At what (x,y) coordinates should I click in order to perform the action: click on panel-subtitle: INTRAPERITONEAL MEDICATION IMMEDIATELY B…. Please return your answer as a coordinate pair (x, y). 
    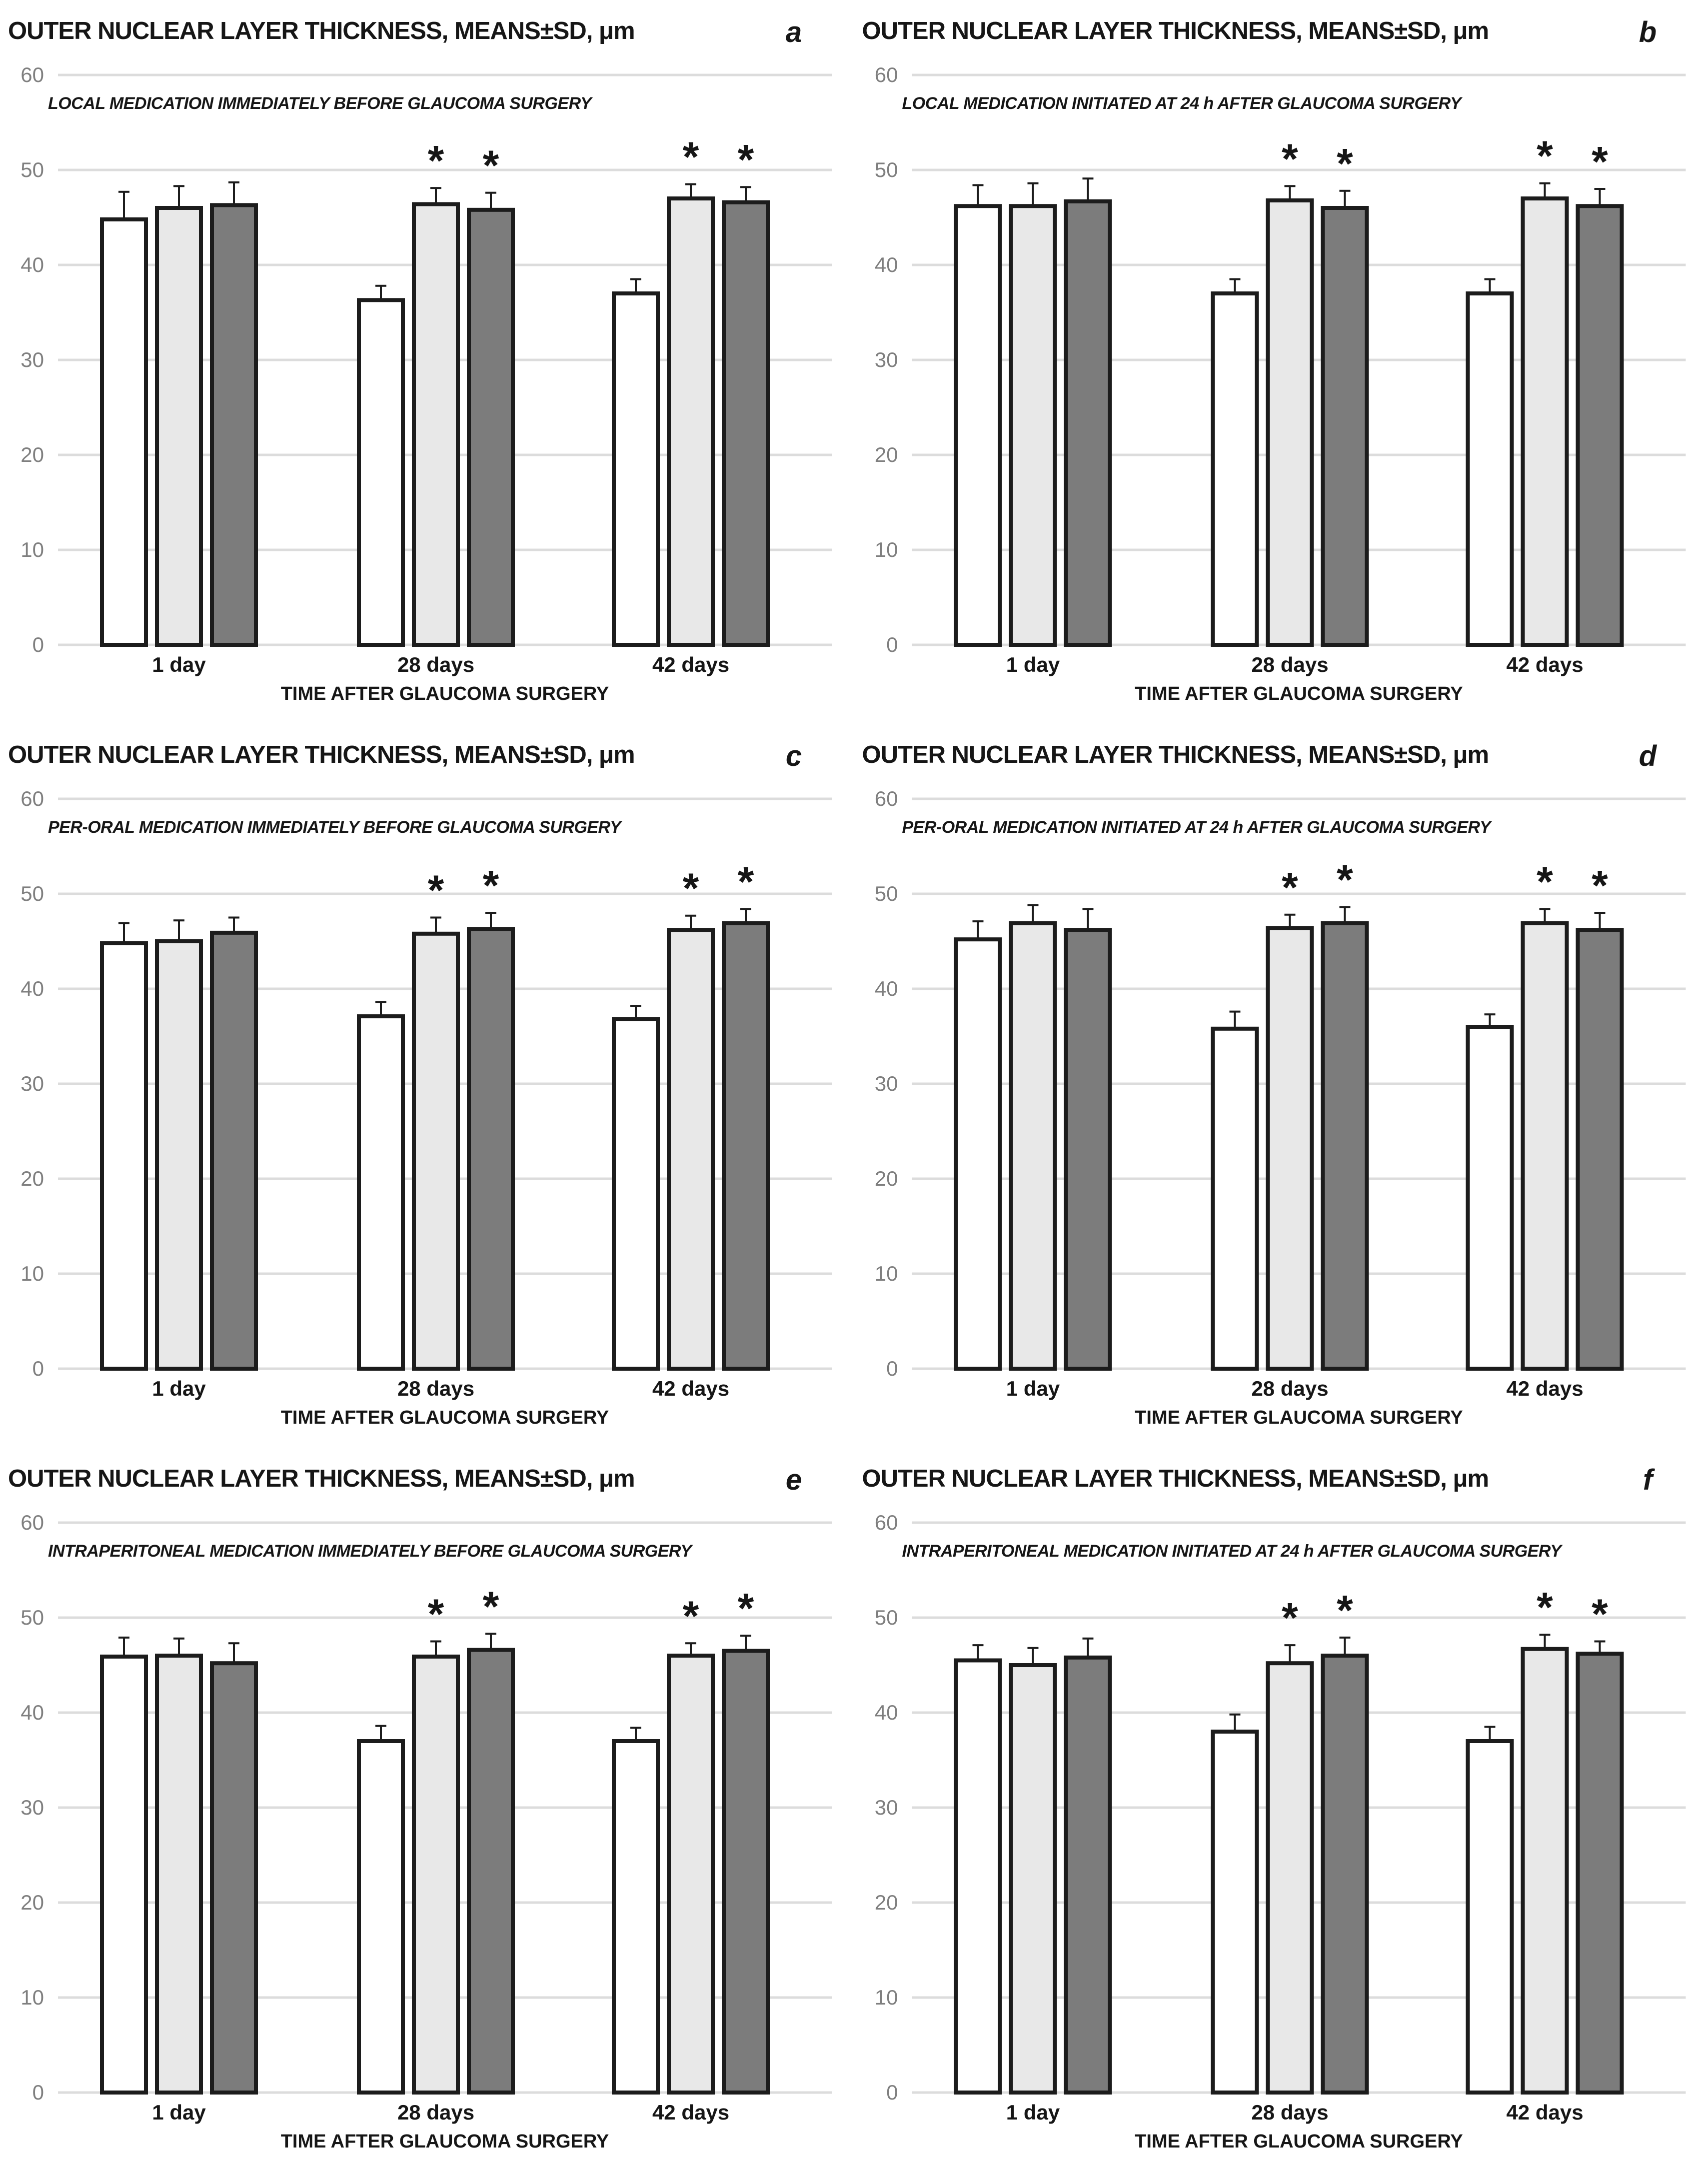
    Looking at the image, I should click on (370, 1551).